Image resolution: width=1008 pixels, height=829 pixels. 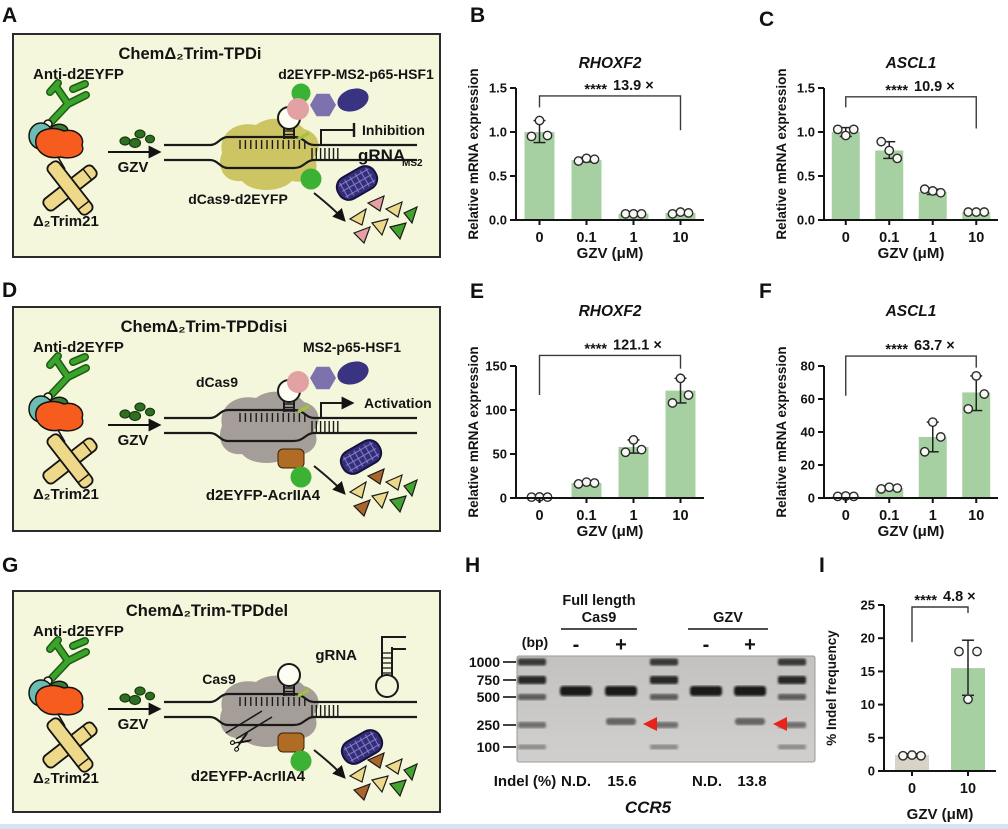 What do you see at coordinates (666, 709) in the screenshot?
I see `gel-image` at bounding box center [666, 709].